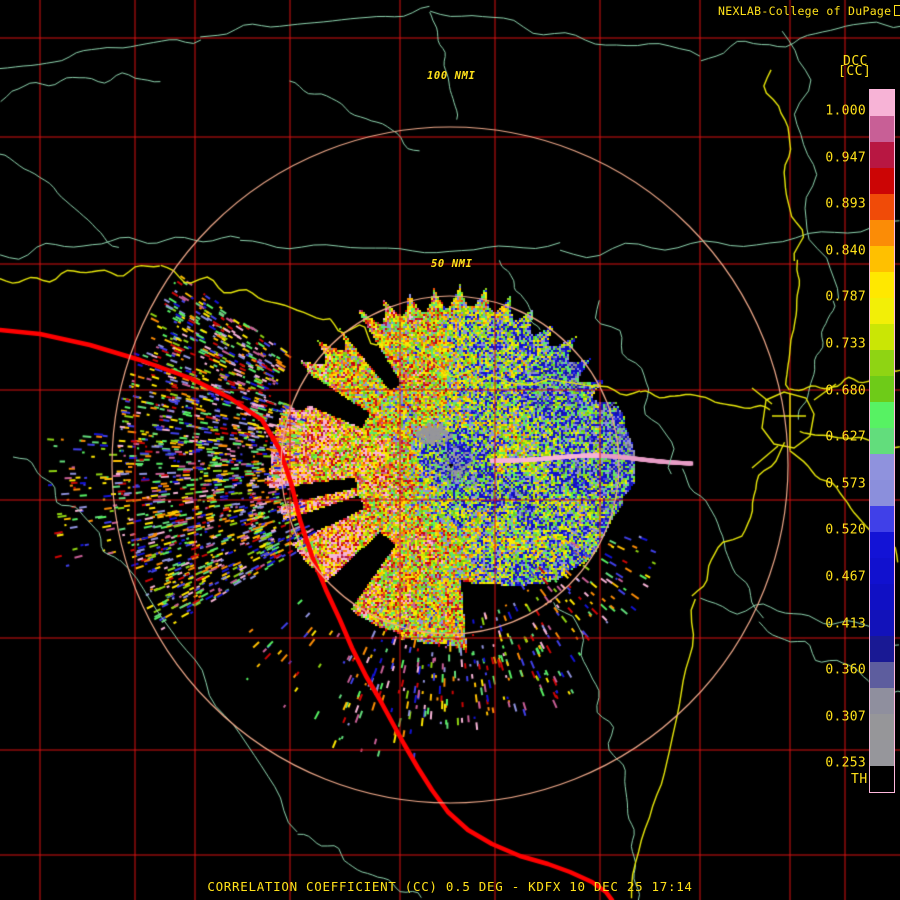 The image size is (900, 900). I want to click on color-scale-tick-label: 0.413, so click(845, 624).